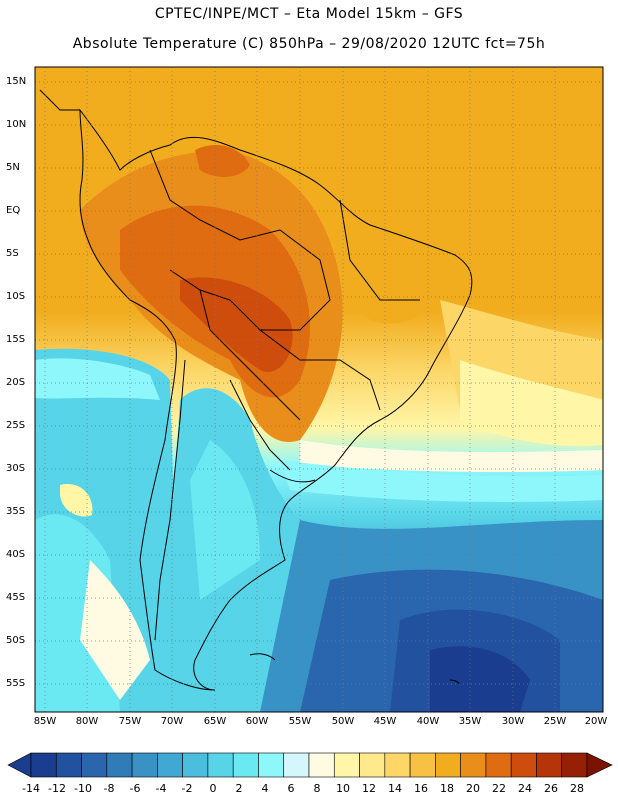 The width and height of the screenshot is (618, 800). Describe the element at coordinates (239, 788) in the screenshot. I see `colorbar-label: 2` at that location.